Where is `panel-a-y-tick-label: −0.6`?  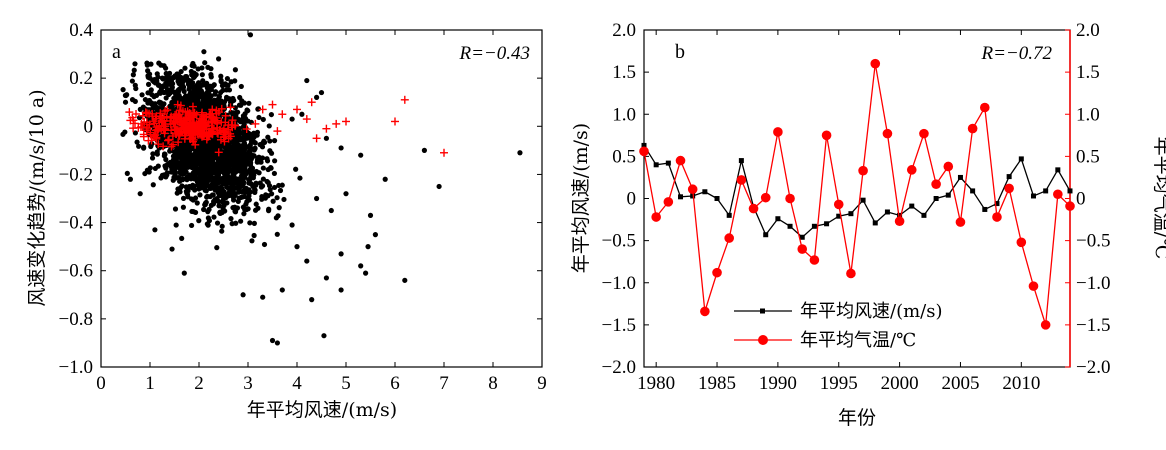
panel-a-y-tick-label: −0.6 is located at coordinates (76, 271).